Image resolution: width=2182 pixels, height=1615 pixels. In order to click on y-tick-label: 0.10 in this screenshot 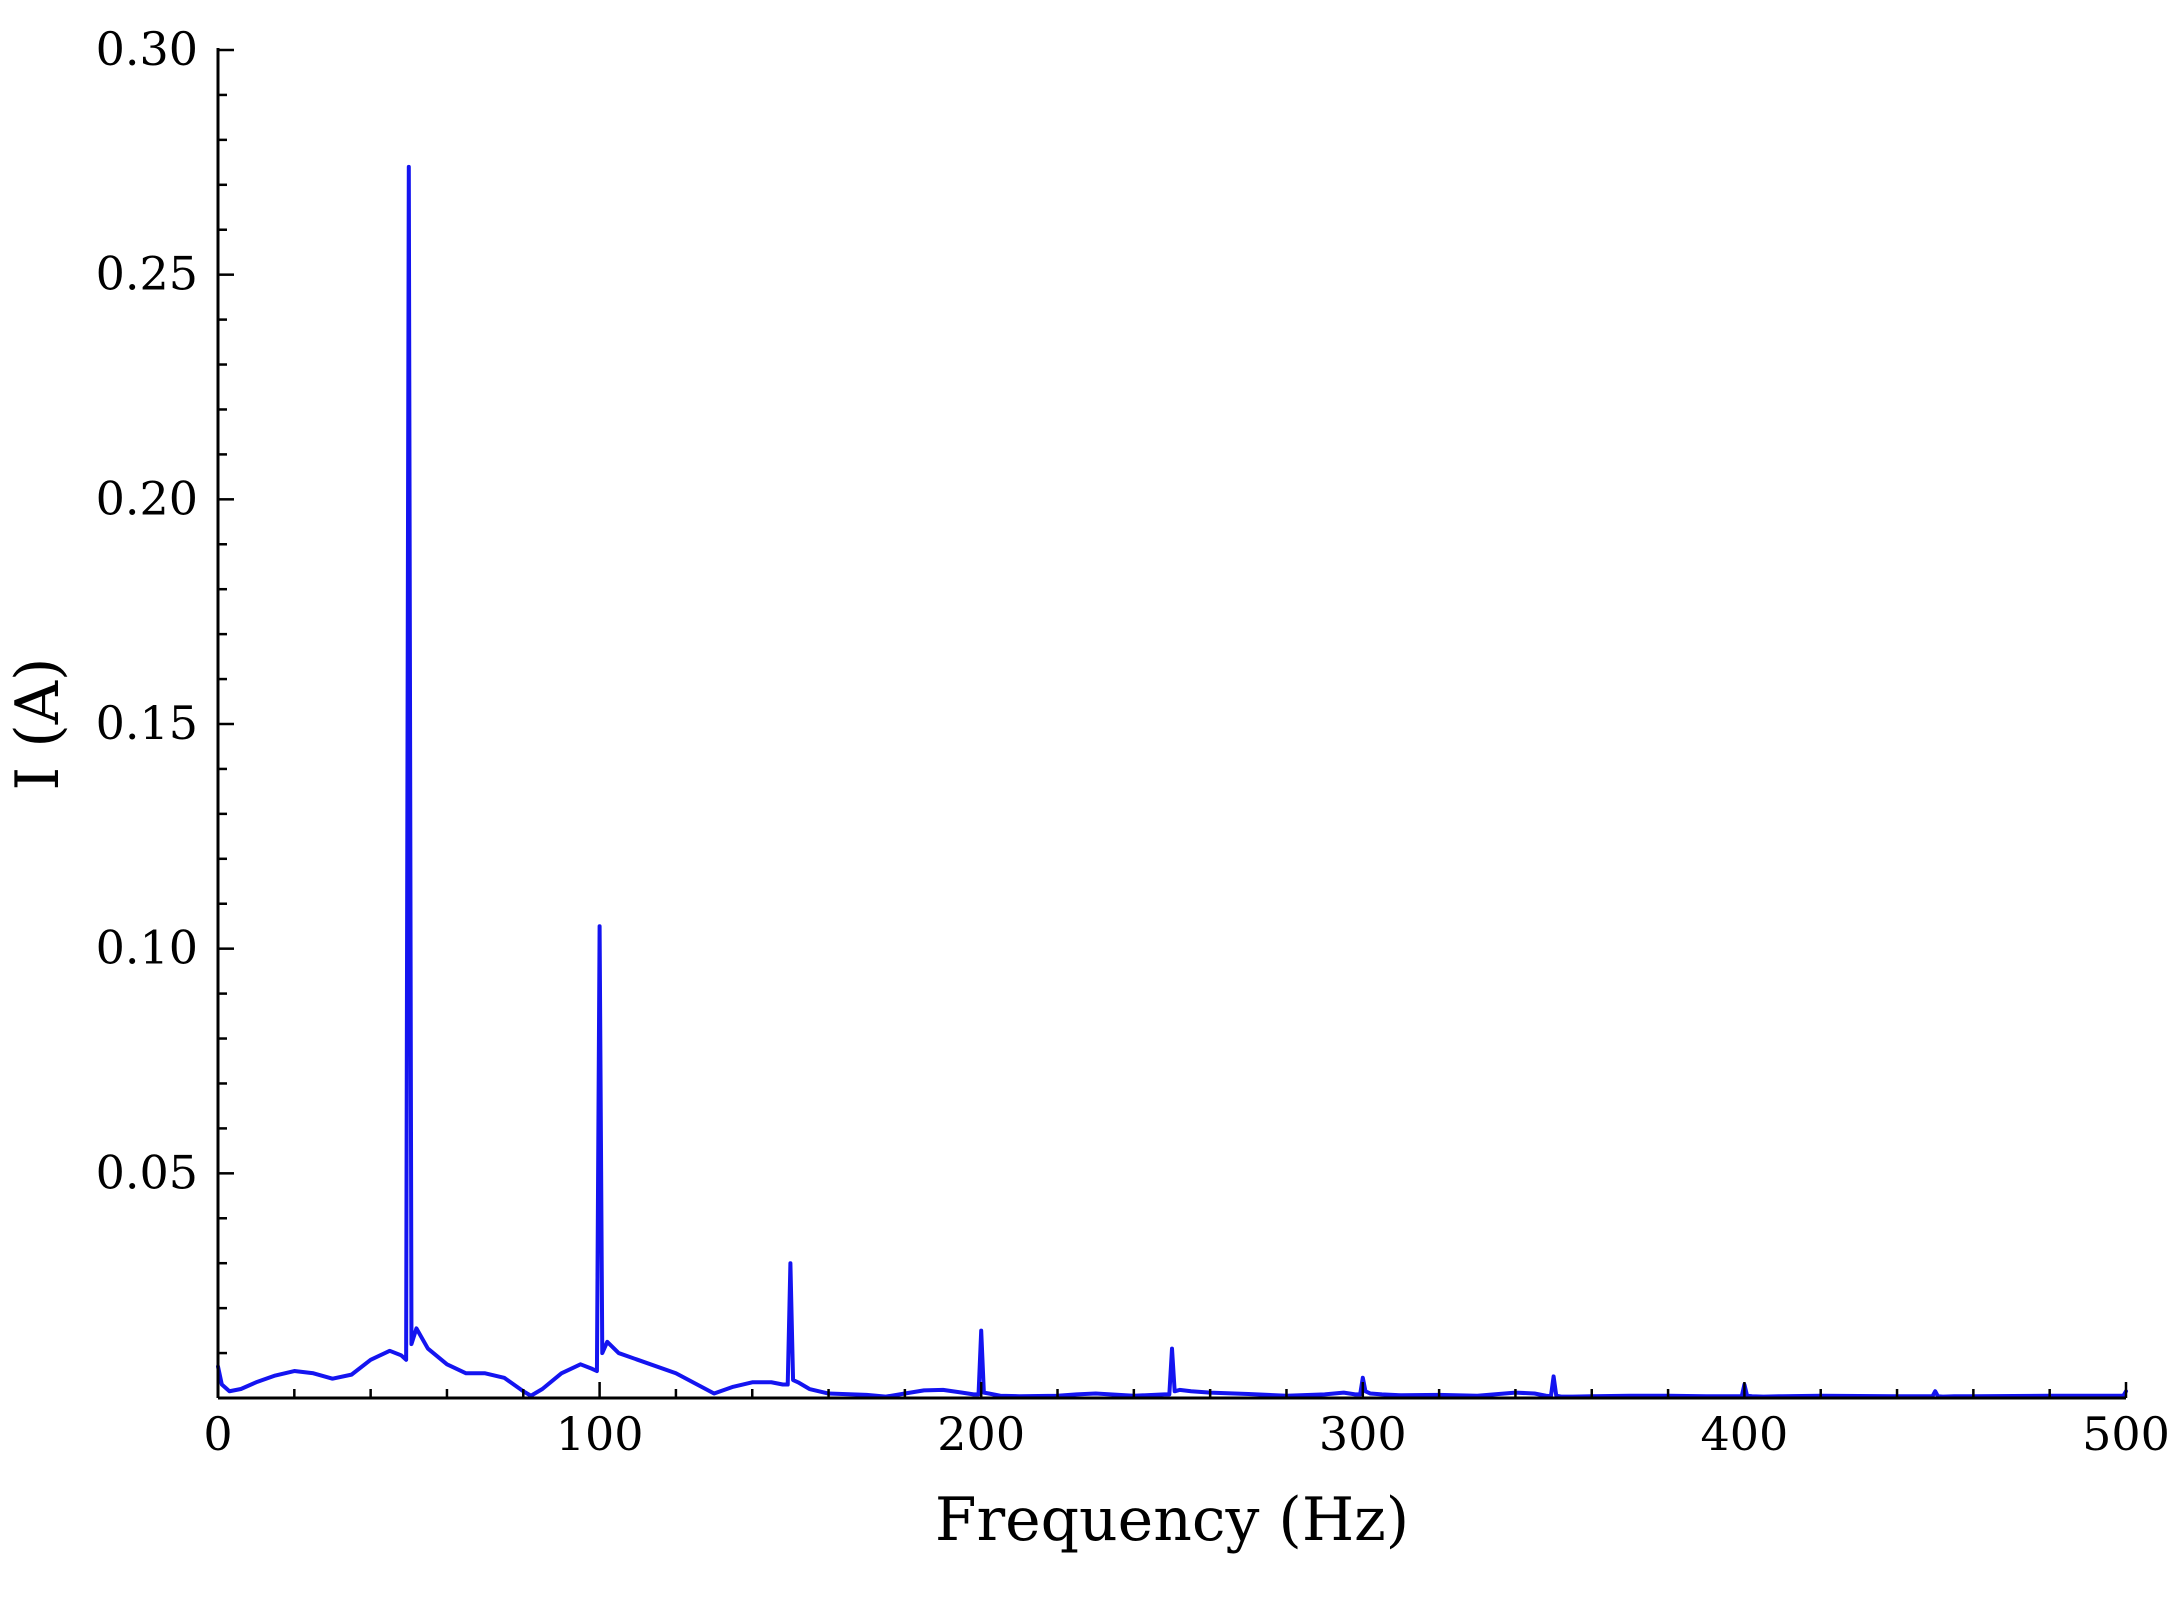, I will do `click(147, 948)`.